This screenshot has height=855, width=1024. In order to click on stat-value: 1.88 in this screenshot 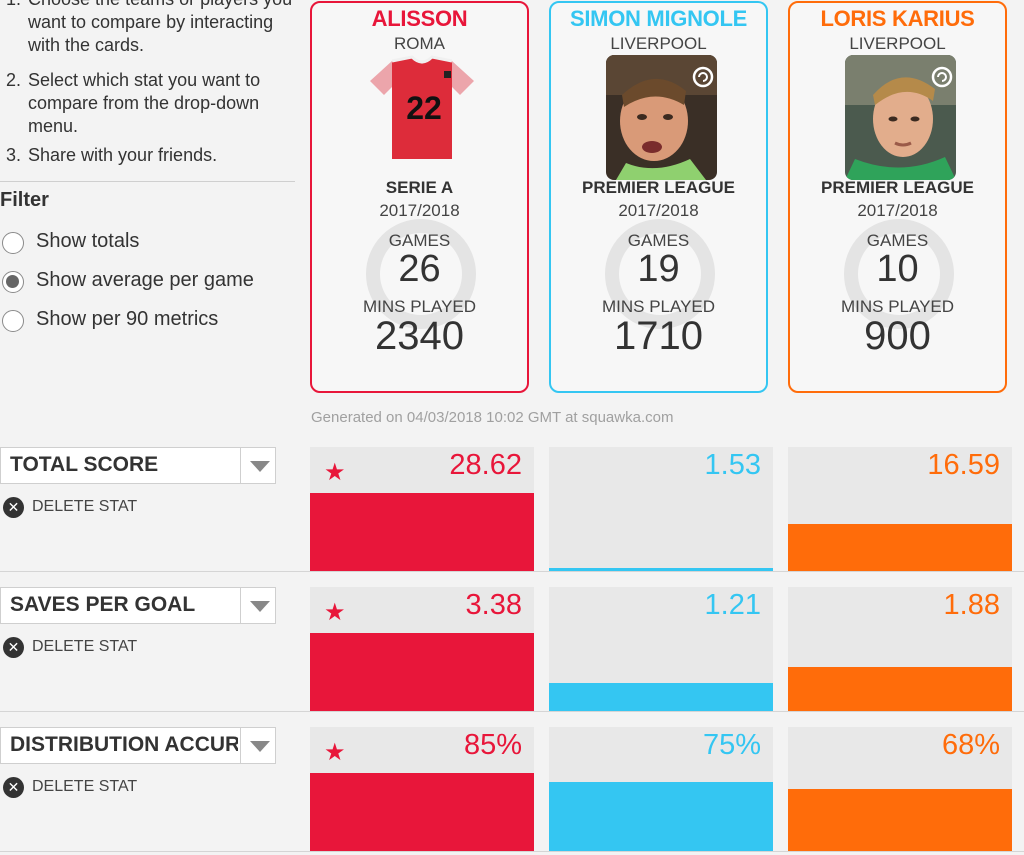, I will do `click(971, 605)`.